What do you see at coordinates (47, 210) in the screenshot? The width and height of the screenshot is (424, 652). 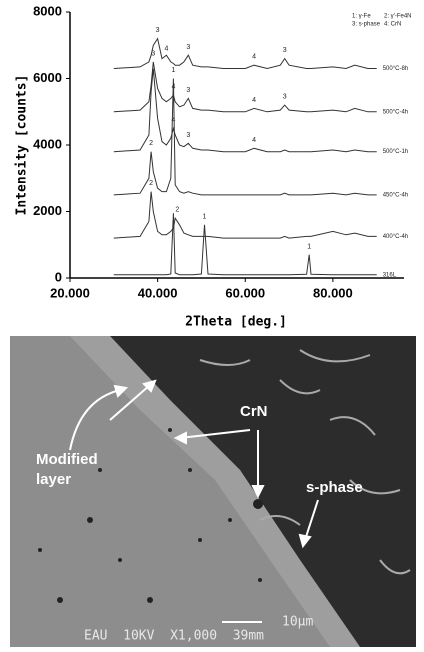 I see `y-tick-label: 2000` at bounding box center [47, 210].